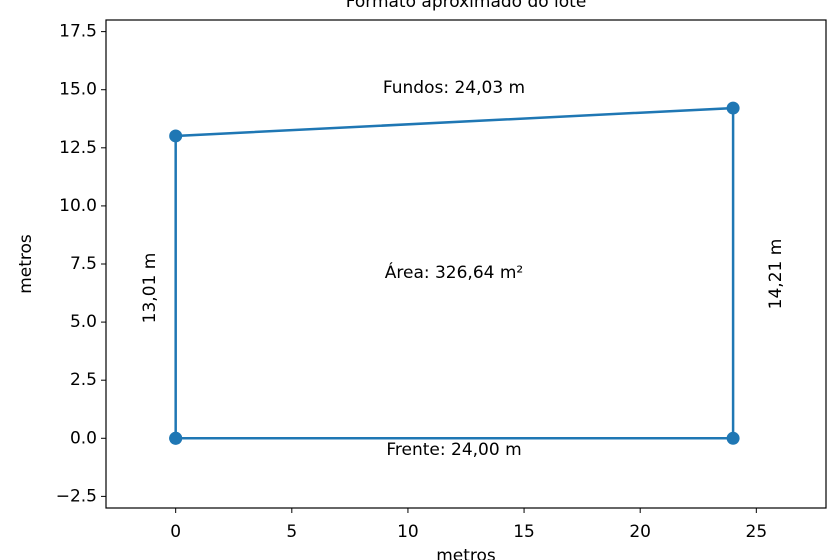 This screenshot has height=560, width=840. What do you see at coordinates (78, 148) in the screenshot?
I see `y-tick-label: 12.5` at bounding box center [78, 148].